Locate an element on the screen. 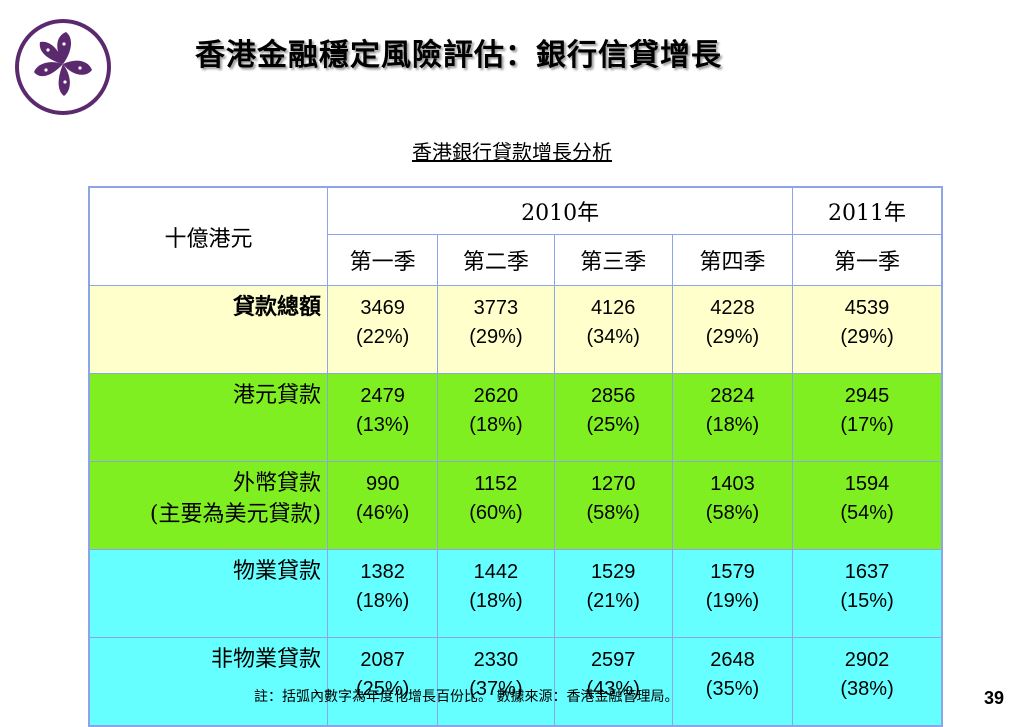  table-cell: 990 (46%) is located at coordinates (383, 505).